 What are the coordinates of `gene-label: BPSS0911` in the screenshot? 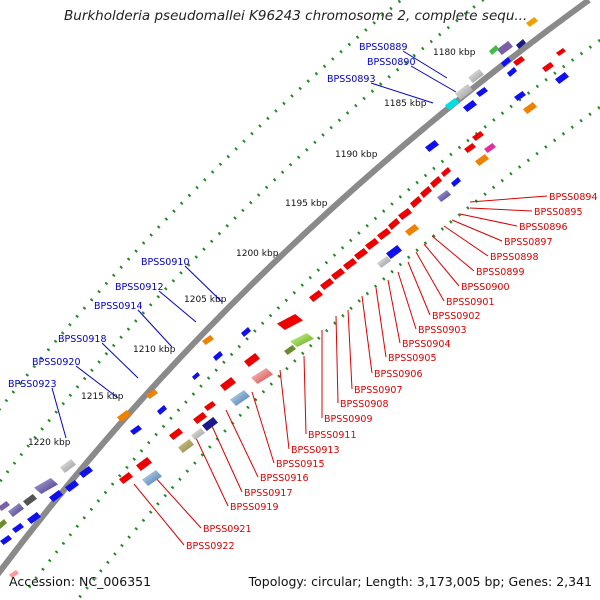 It's located at (332, 435).